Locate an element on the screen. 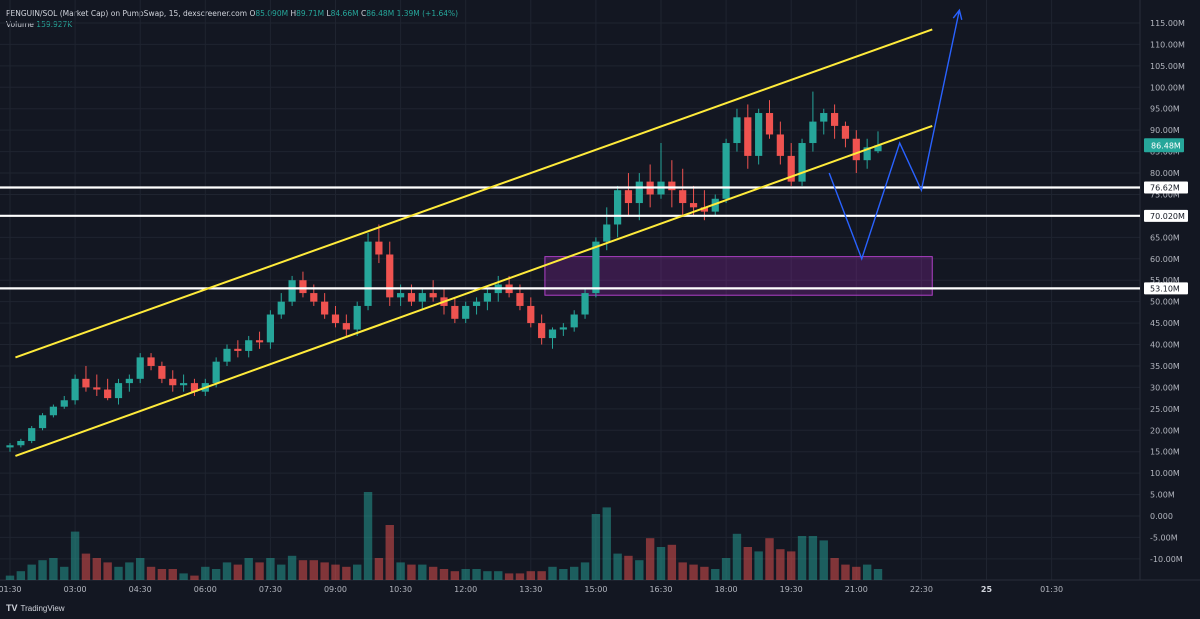 Image resolution: width=1200 pixels, height=619 pixels. time-tick-label: 09:00 is located at coordinates (335, 589).